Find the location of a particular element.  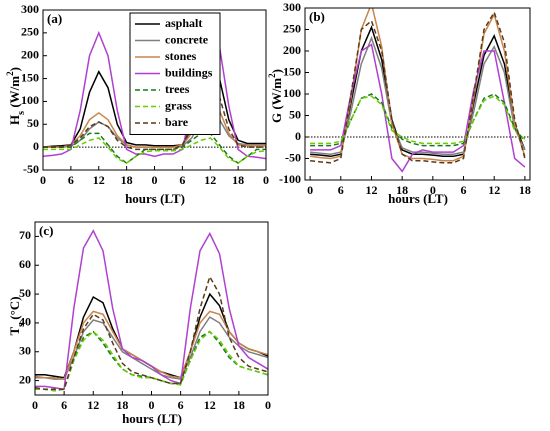

y-axis-label-part: H is located at coordinates (14, 120).